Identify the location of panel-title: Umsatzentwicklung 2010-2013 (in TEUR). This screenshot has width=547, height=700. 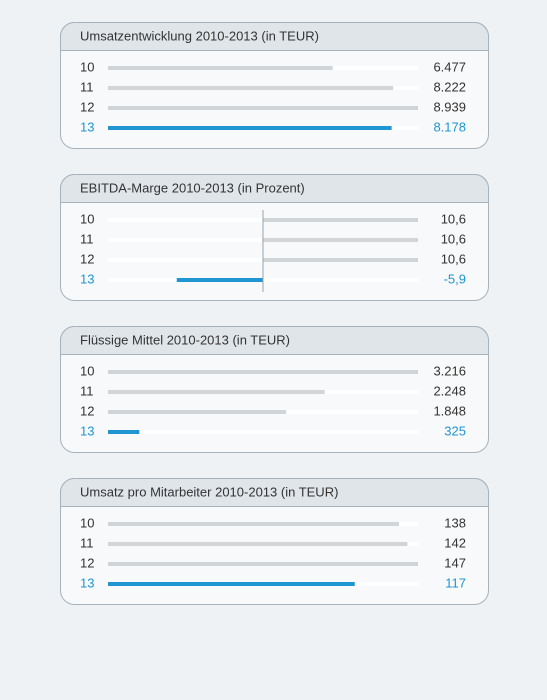
(199, 35).